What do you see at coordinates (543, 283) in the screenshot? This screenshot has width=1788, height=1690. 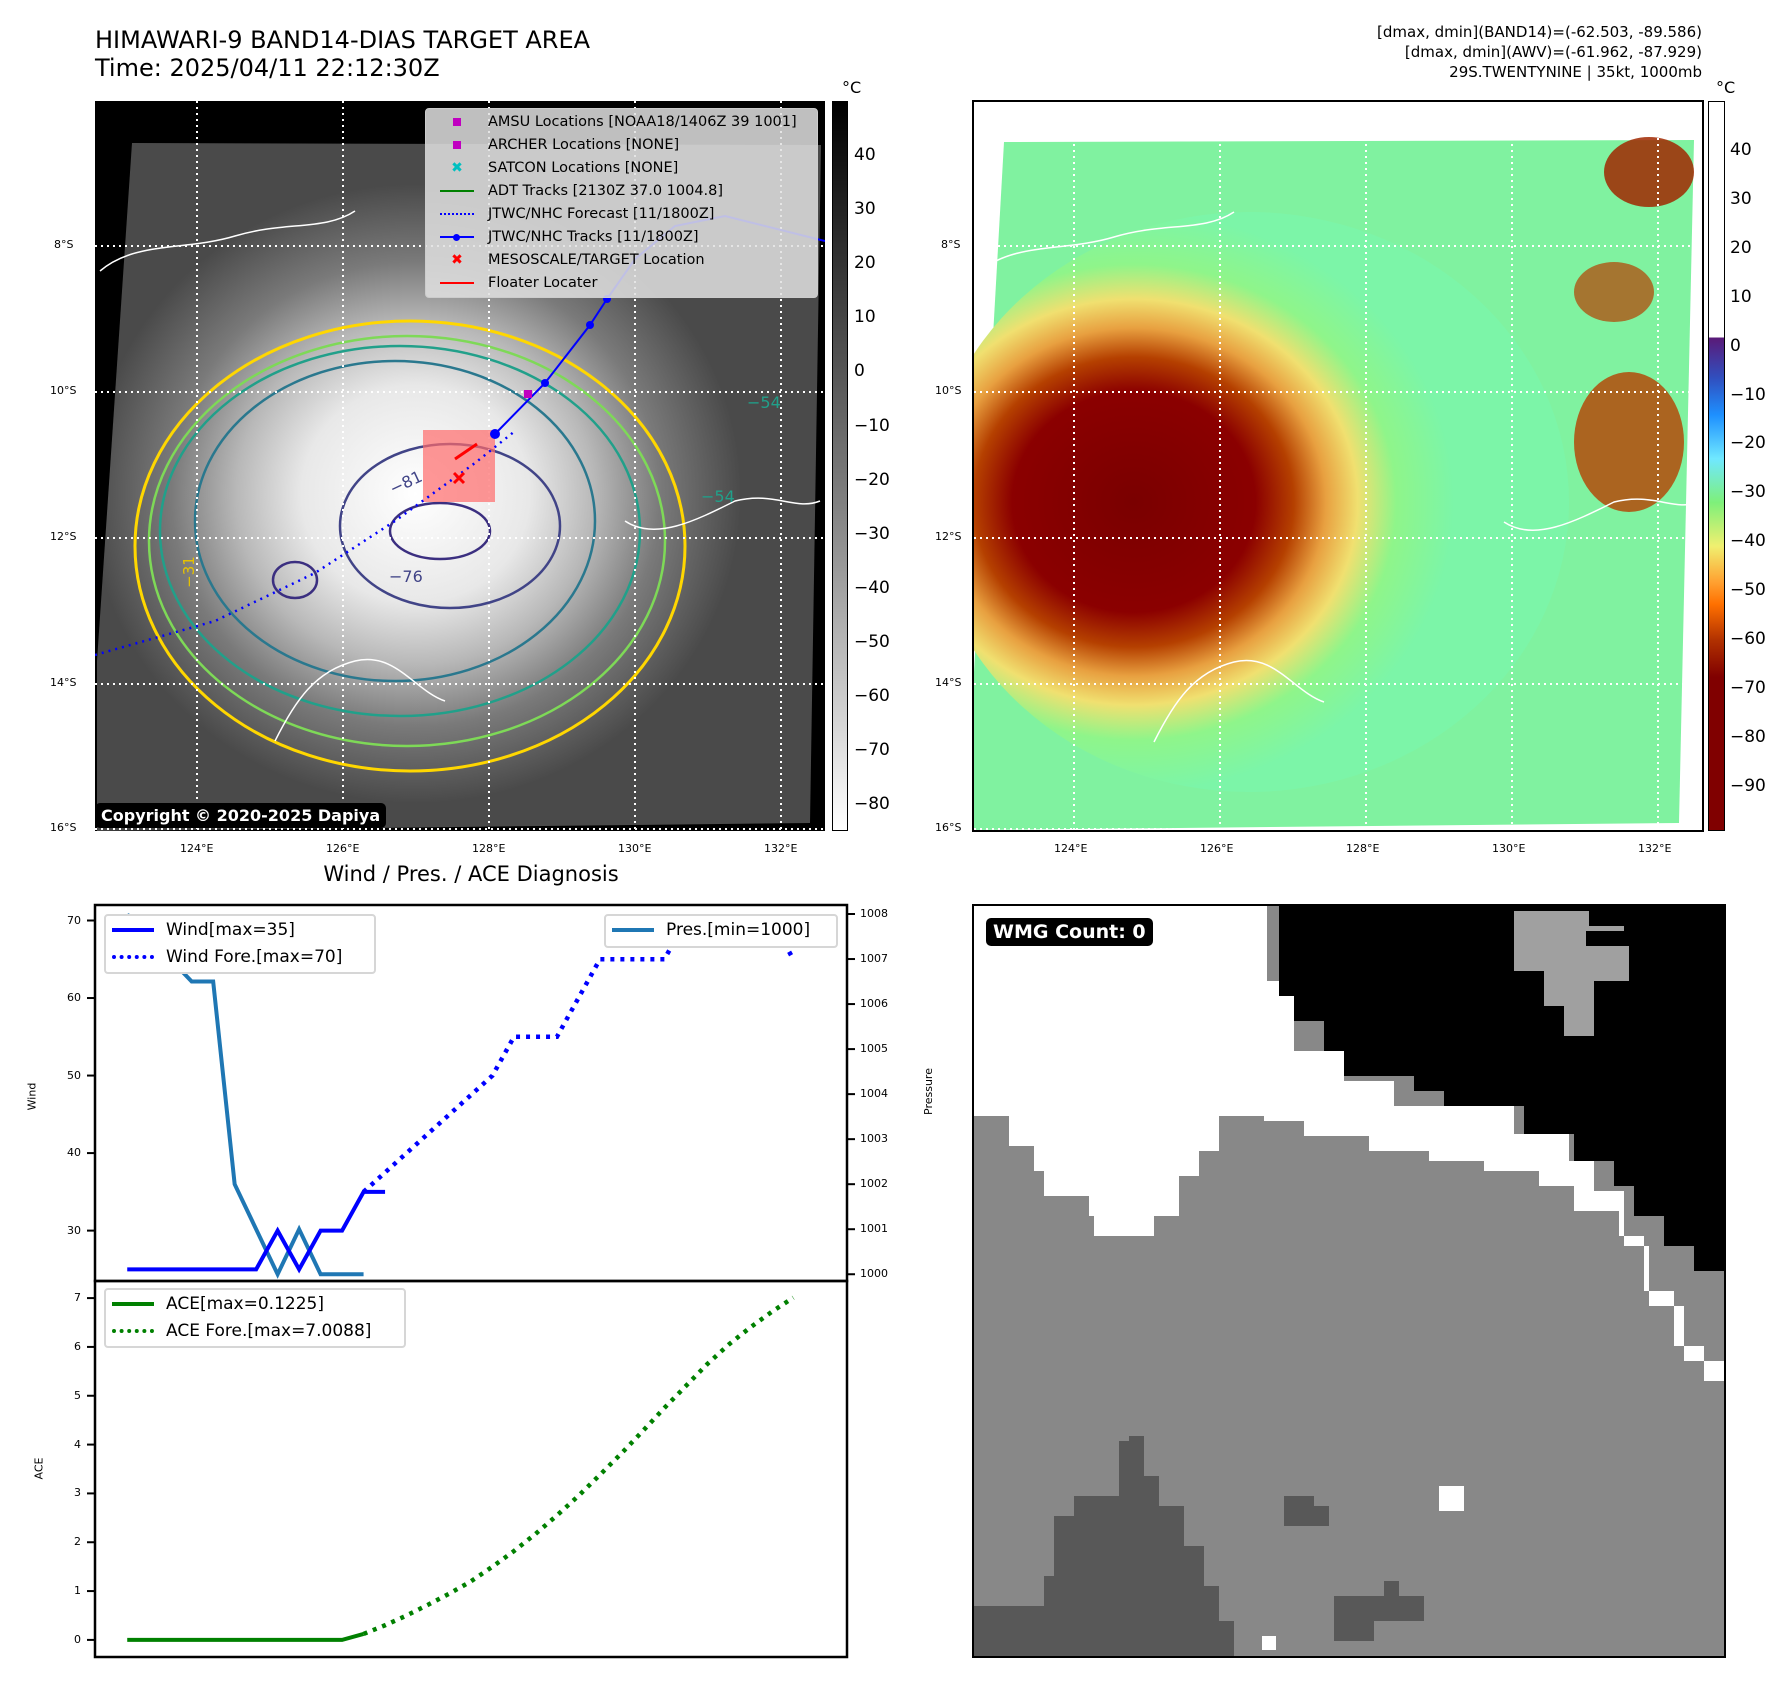 I see `legend-label: Floater Locater` at bounding box center [543, 283].